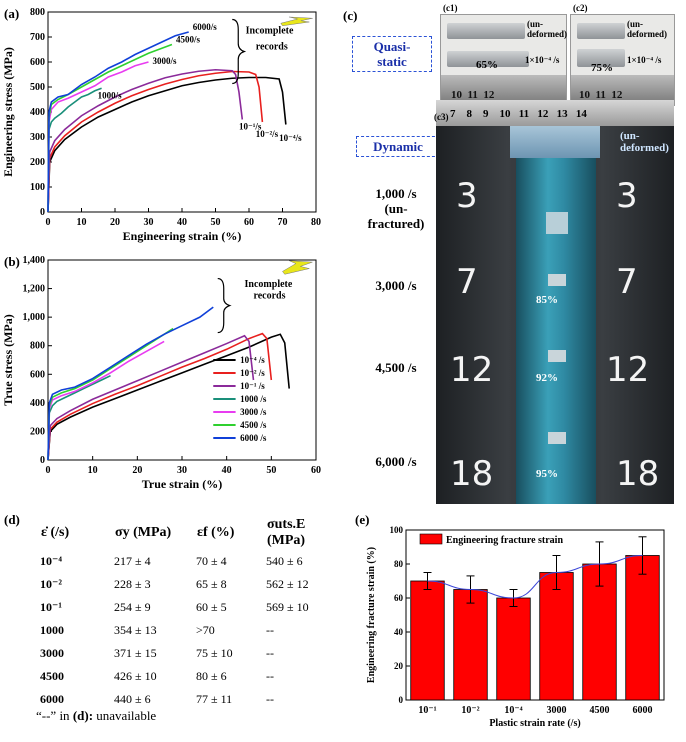  I want to click on y-tick-label: 1,000, so click(34, 317).